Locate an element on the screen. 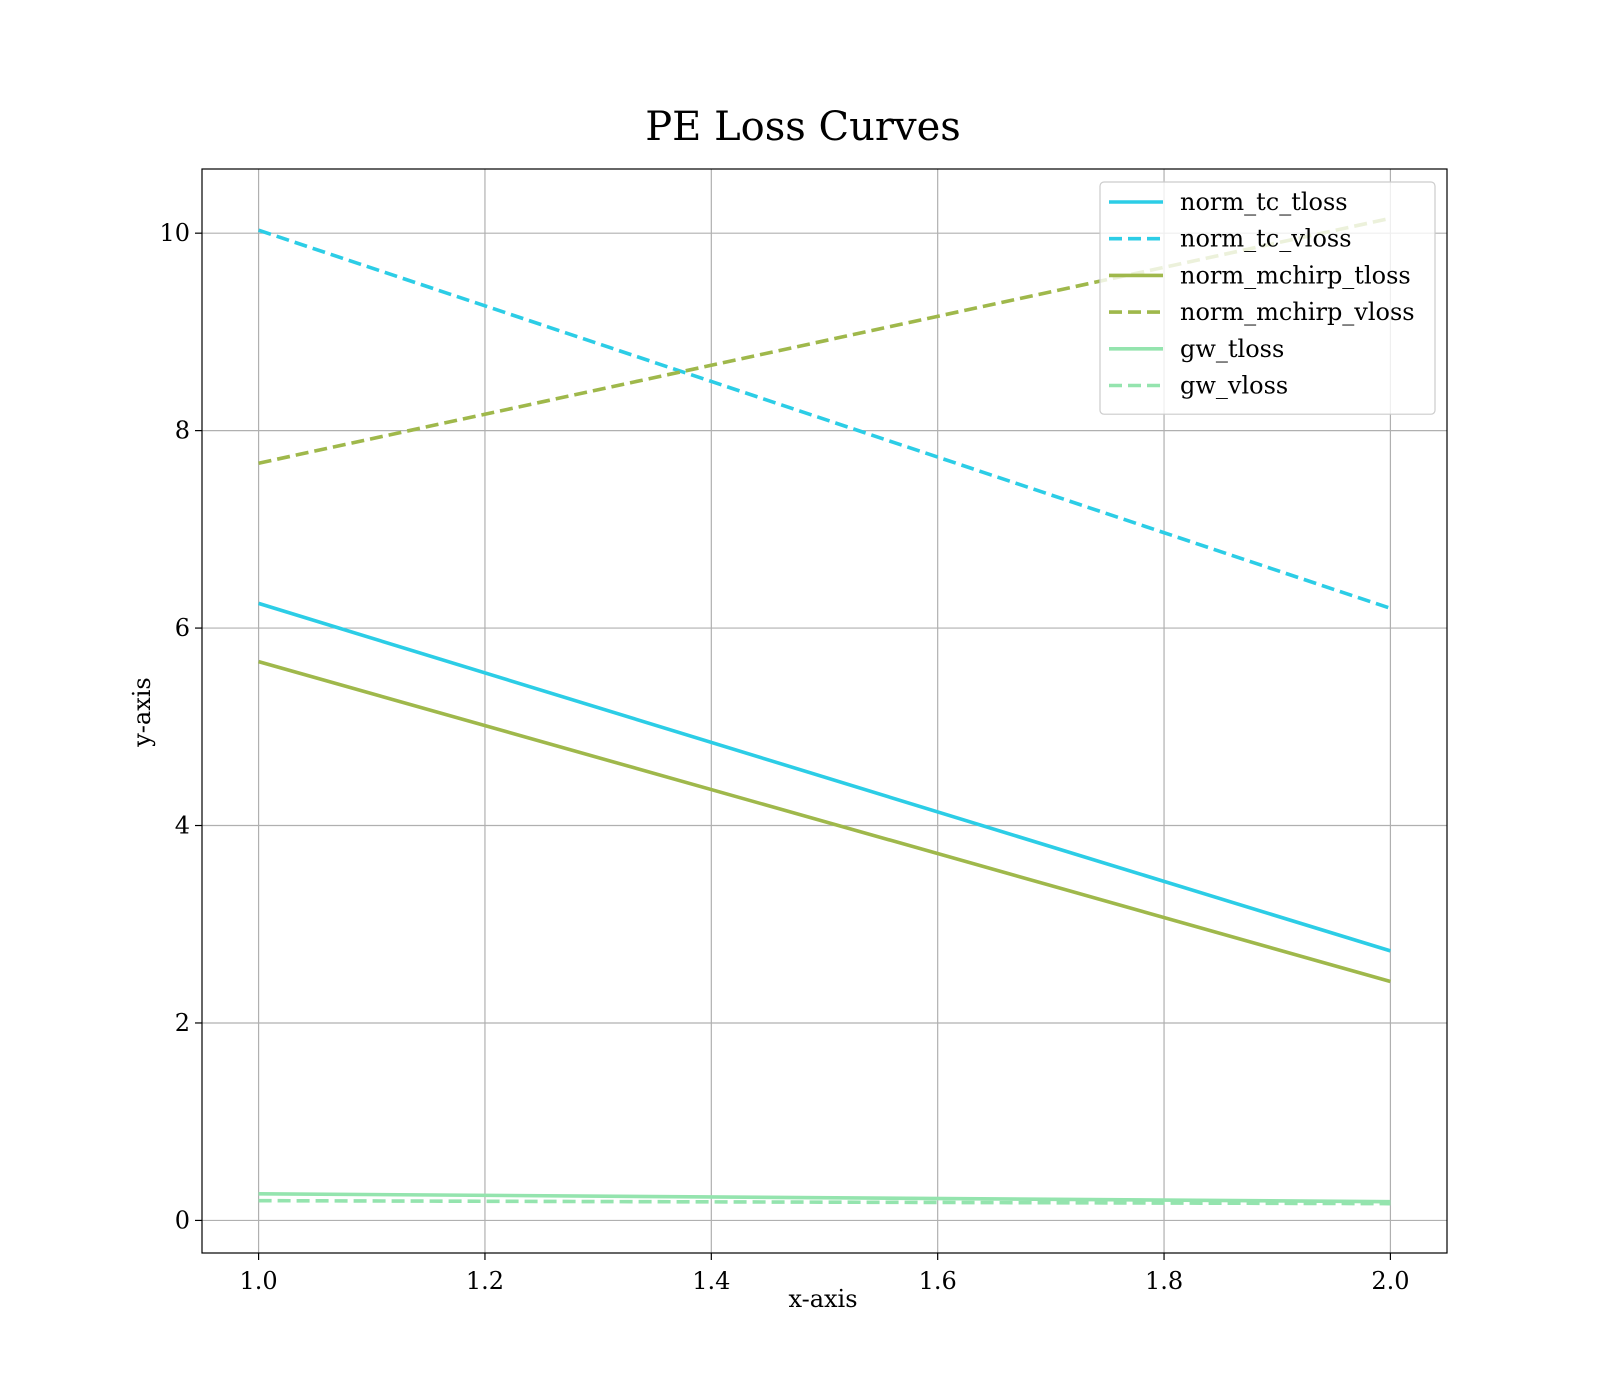 The height and width of the screenshot is (1400, 1600). legend-box is located at coordinates (1267, 298).